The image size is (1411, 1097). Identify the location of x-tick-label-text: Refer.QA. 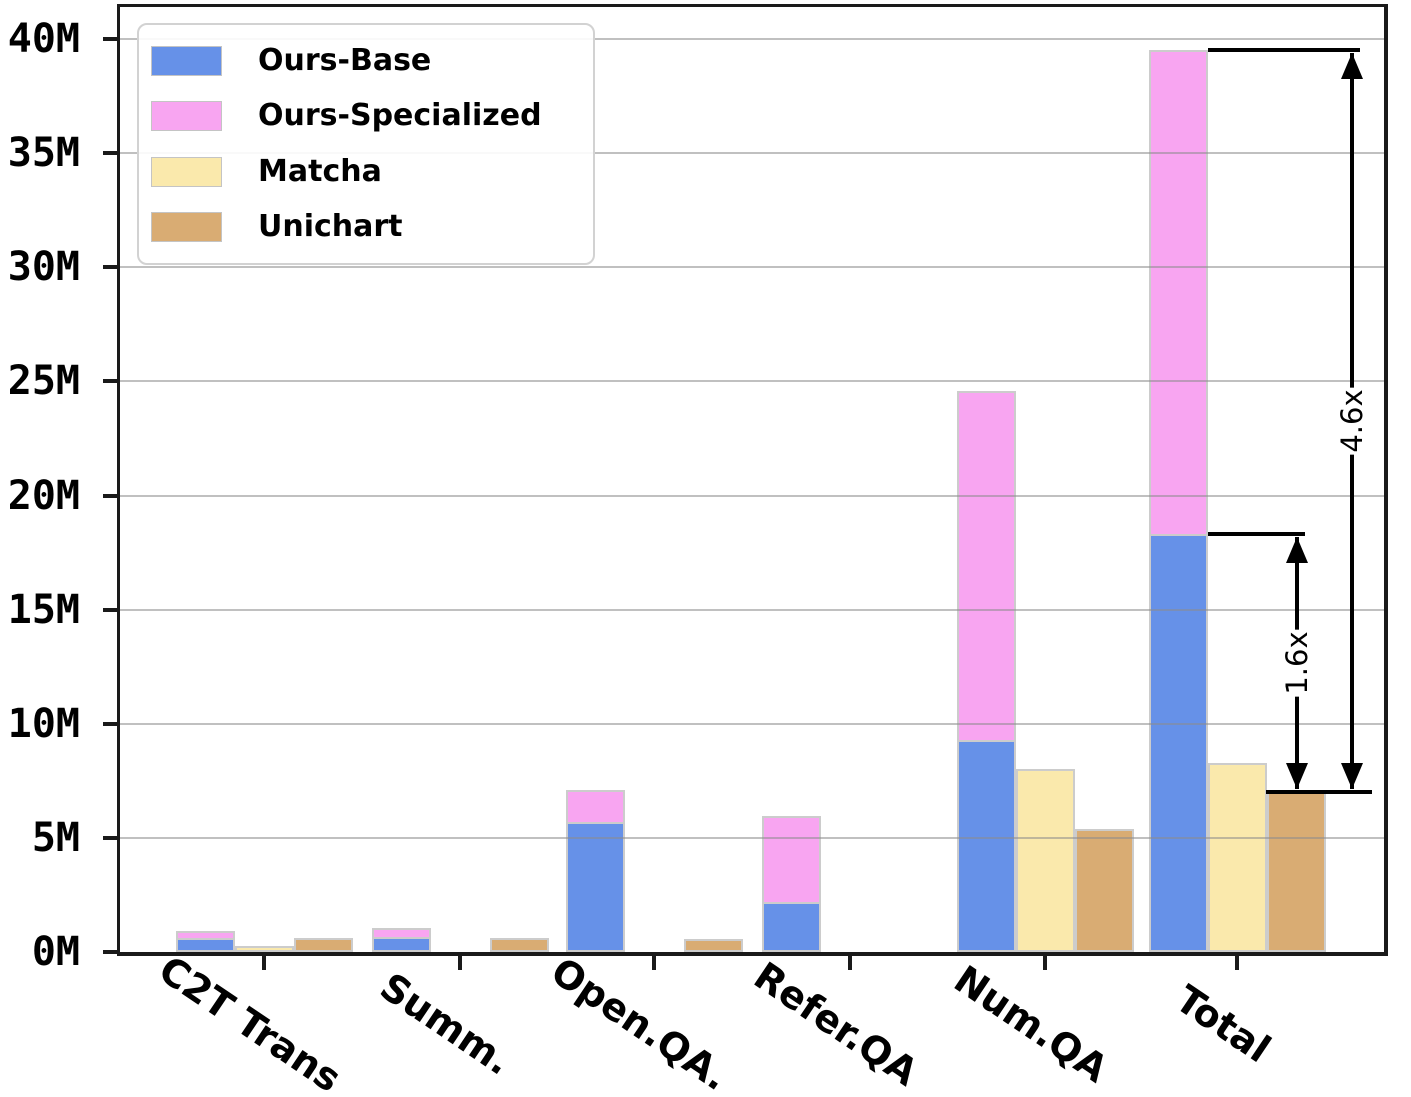
(836, 1024).